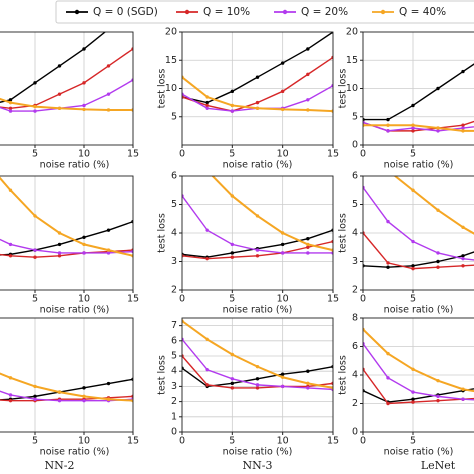  Describe the element at coordinates (125, 12) in the screenshot. I see `legend-label: Q = 0 (SGD)` at that location.